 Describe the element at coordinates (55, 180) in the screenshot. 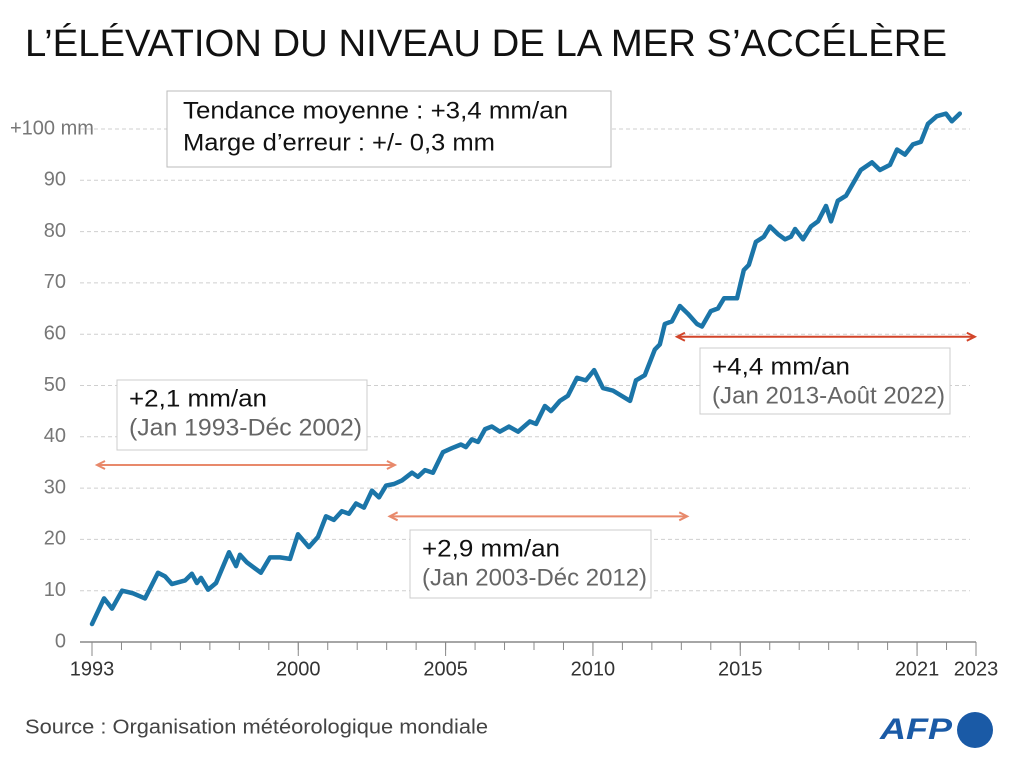

I see `y-tick-label: 90` at that location.